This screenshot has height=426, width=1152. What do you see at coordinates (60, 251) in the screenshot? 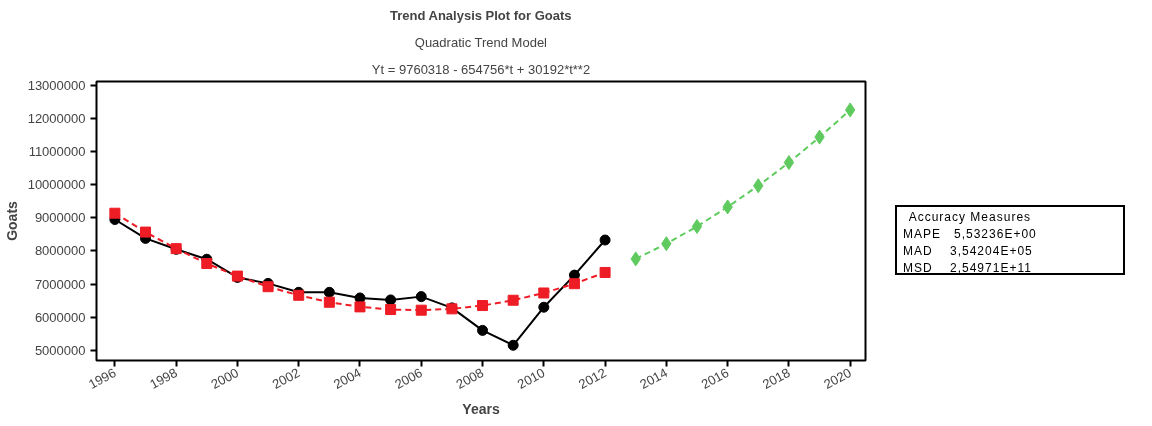
I see `y-tick-label: 8000000` at bounding box center [60, 251].